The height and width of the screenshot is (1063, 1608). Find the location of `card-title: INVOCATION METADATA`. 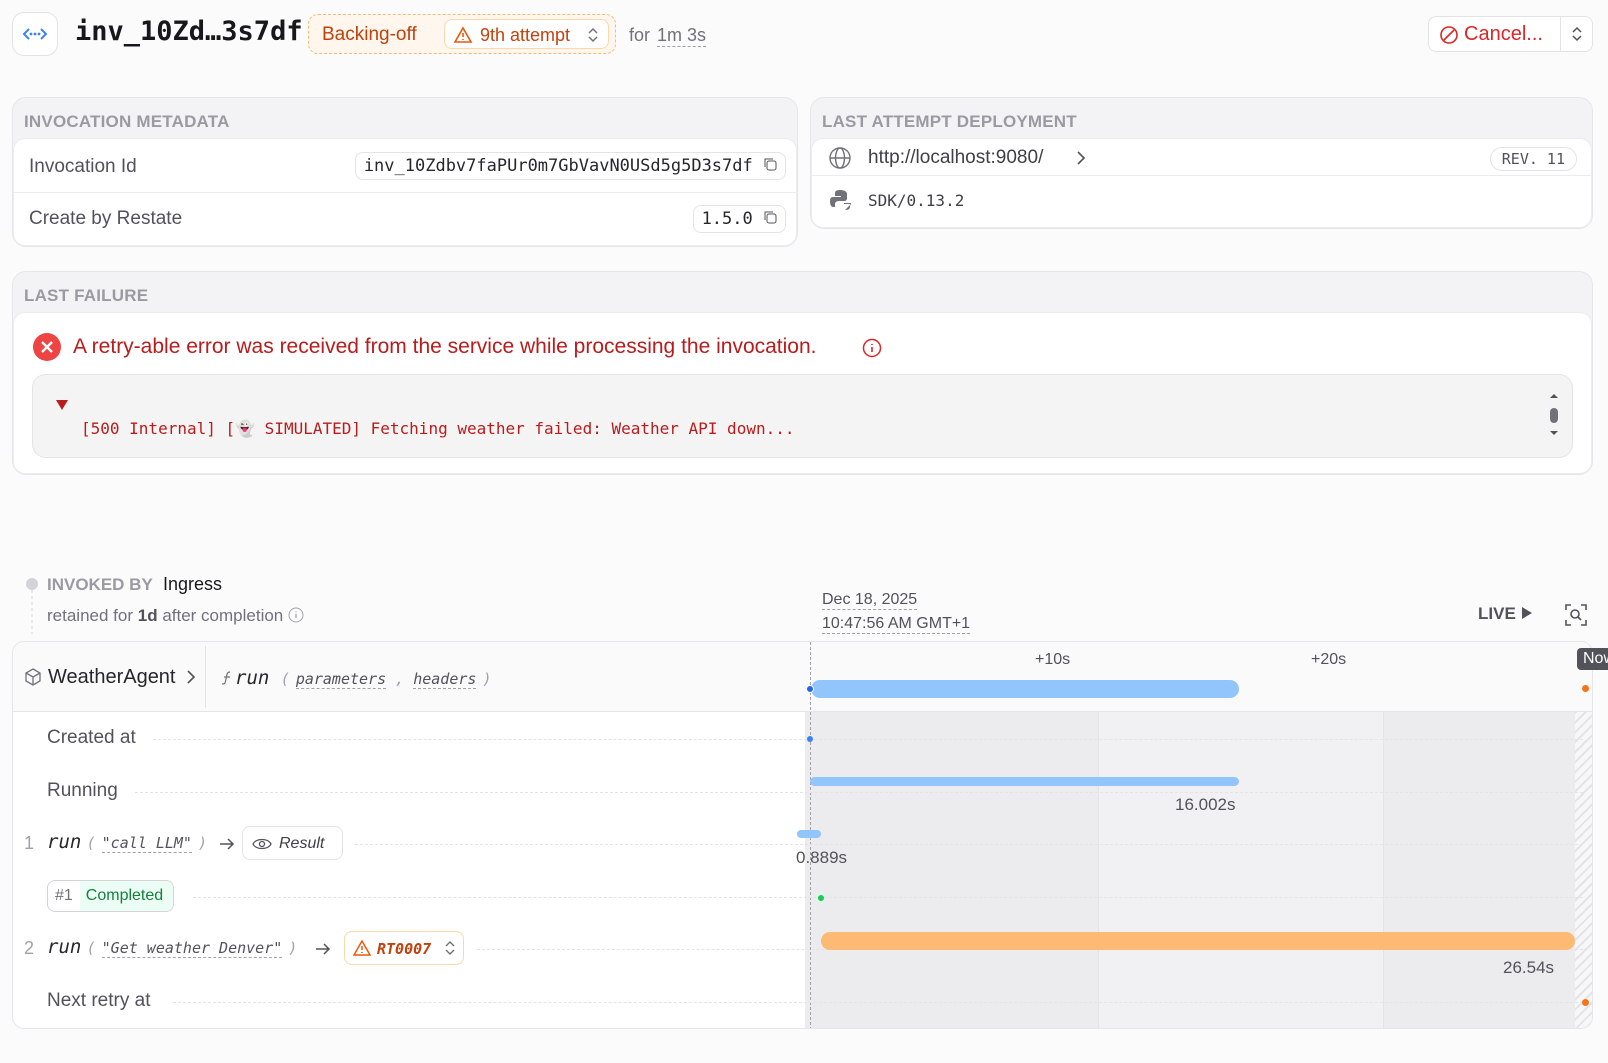

card-title: INVOCATION METADATA is located at coordinates (127, 121).